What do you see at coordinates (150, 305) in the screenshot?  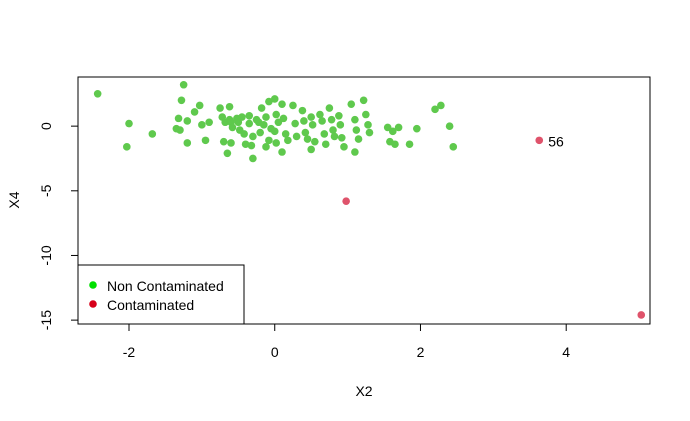 I see `legend-label-contaminated: Contaminated` at bounding box center [150, 305].